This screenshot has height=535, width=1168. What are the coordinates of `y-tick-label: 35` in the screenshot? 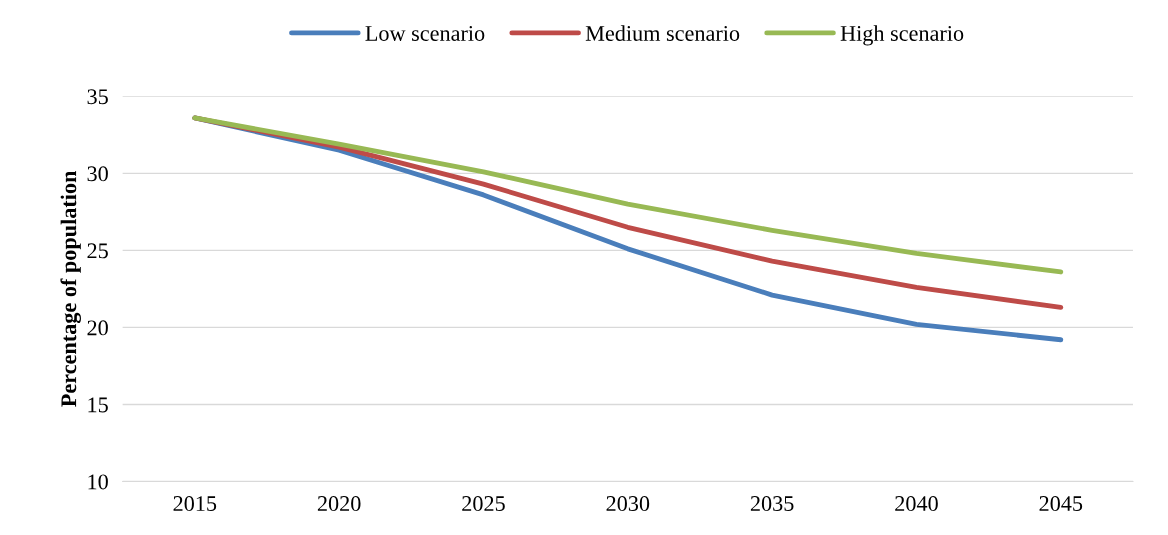 It's located at (97, 97).